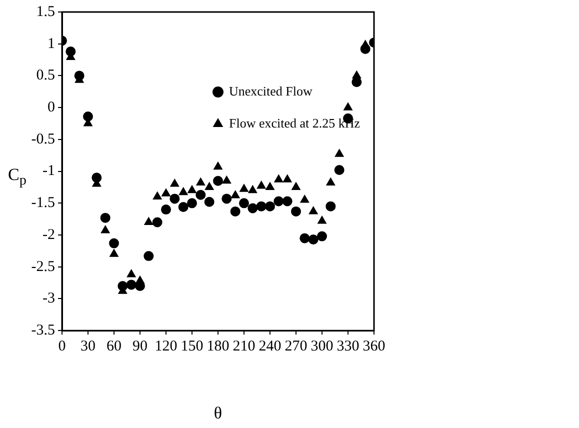  Describe the element at coordinates (17, 177) in the screenshot. I see `y-axis-title: C$_{p}$` at that location.